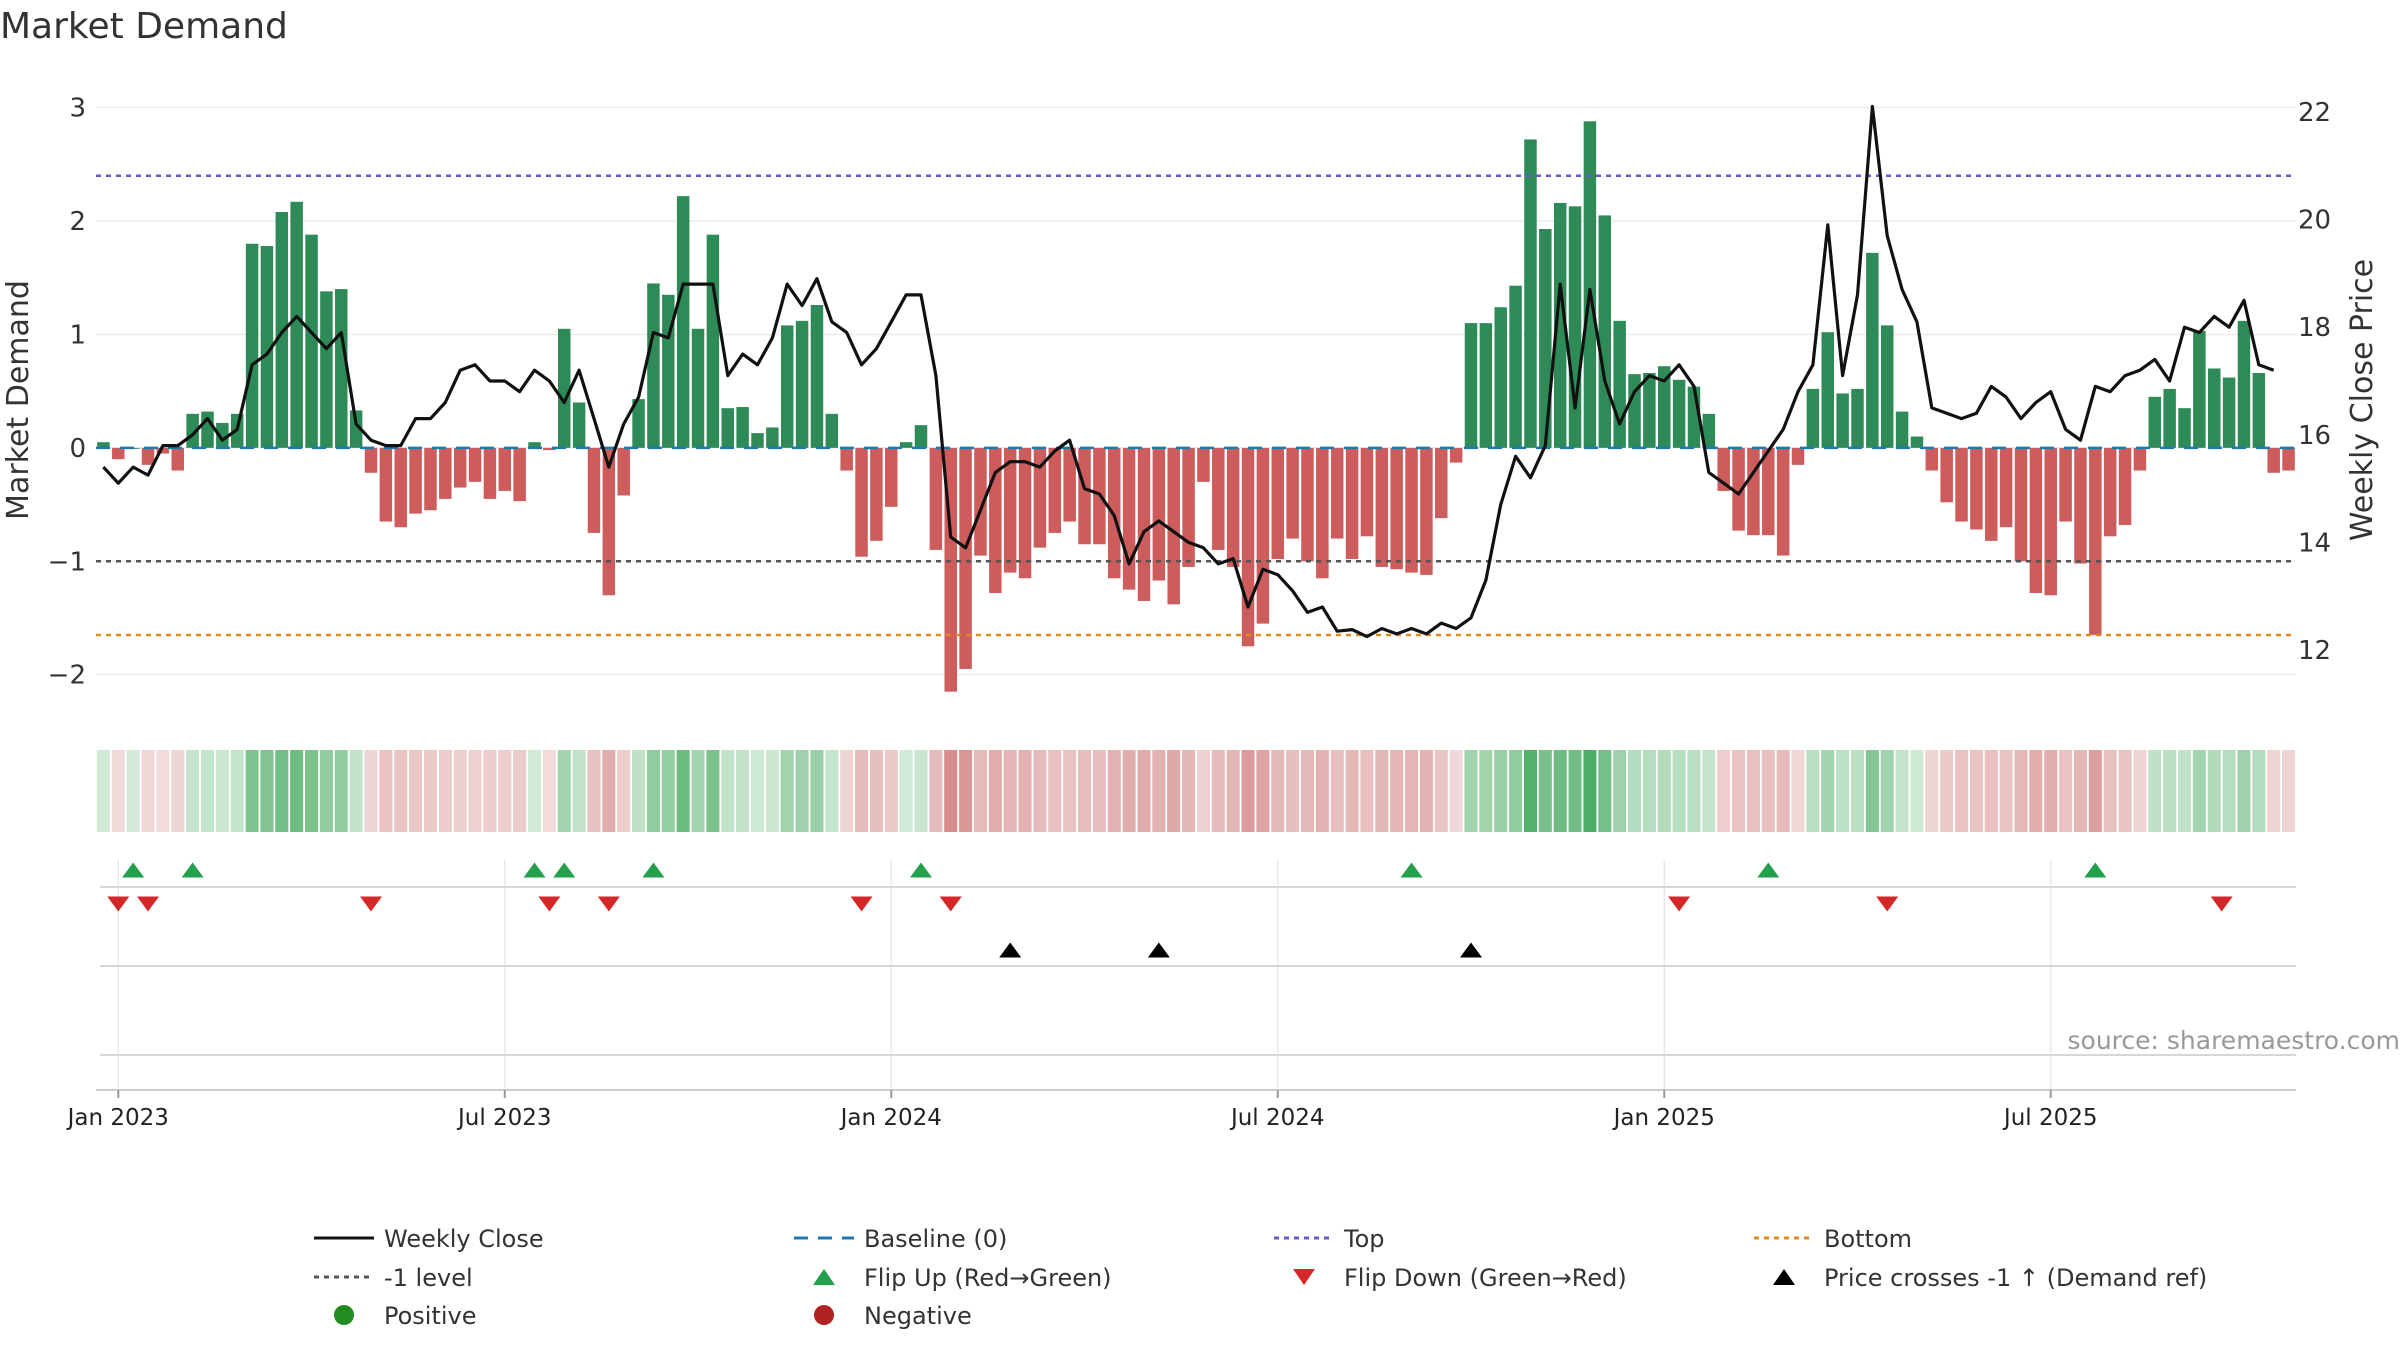 This screenshot has width=2400, height=1354. Describe the element at coordinates (1663, 1118) in the screenshot. I see `x-tick-label: Jan 2025` at that location.